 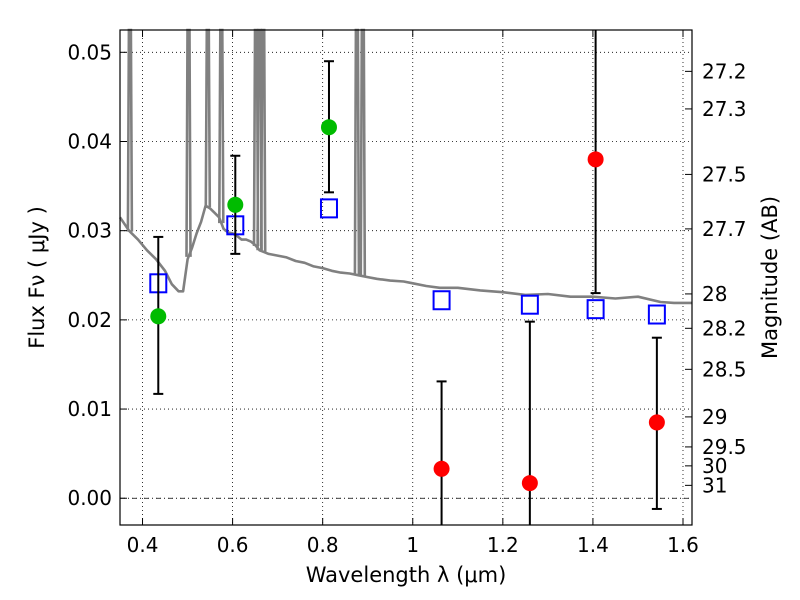 What do you see at coordinates (683, 545) in the screenshot?
I see `x-tick-label: 1.6` at bounding box center [683, 545].